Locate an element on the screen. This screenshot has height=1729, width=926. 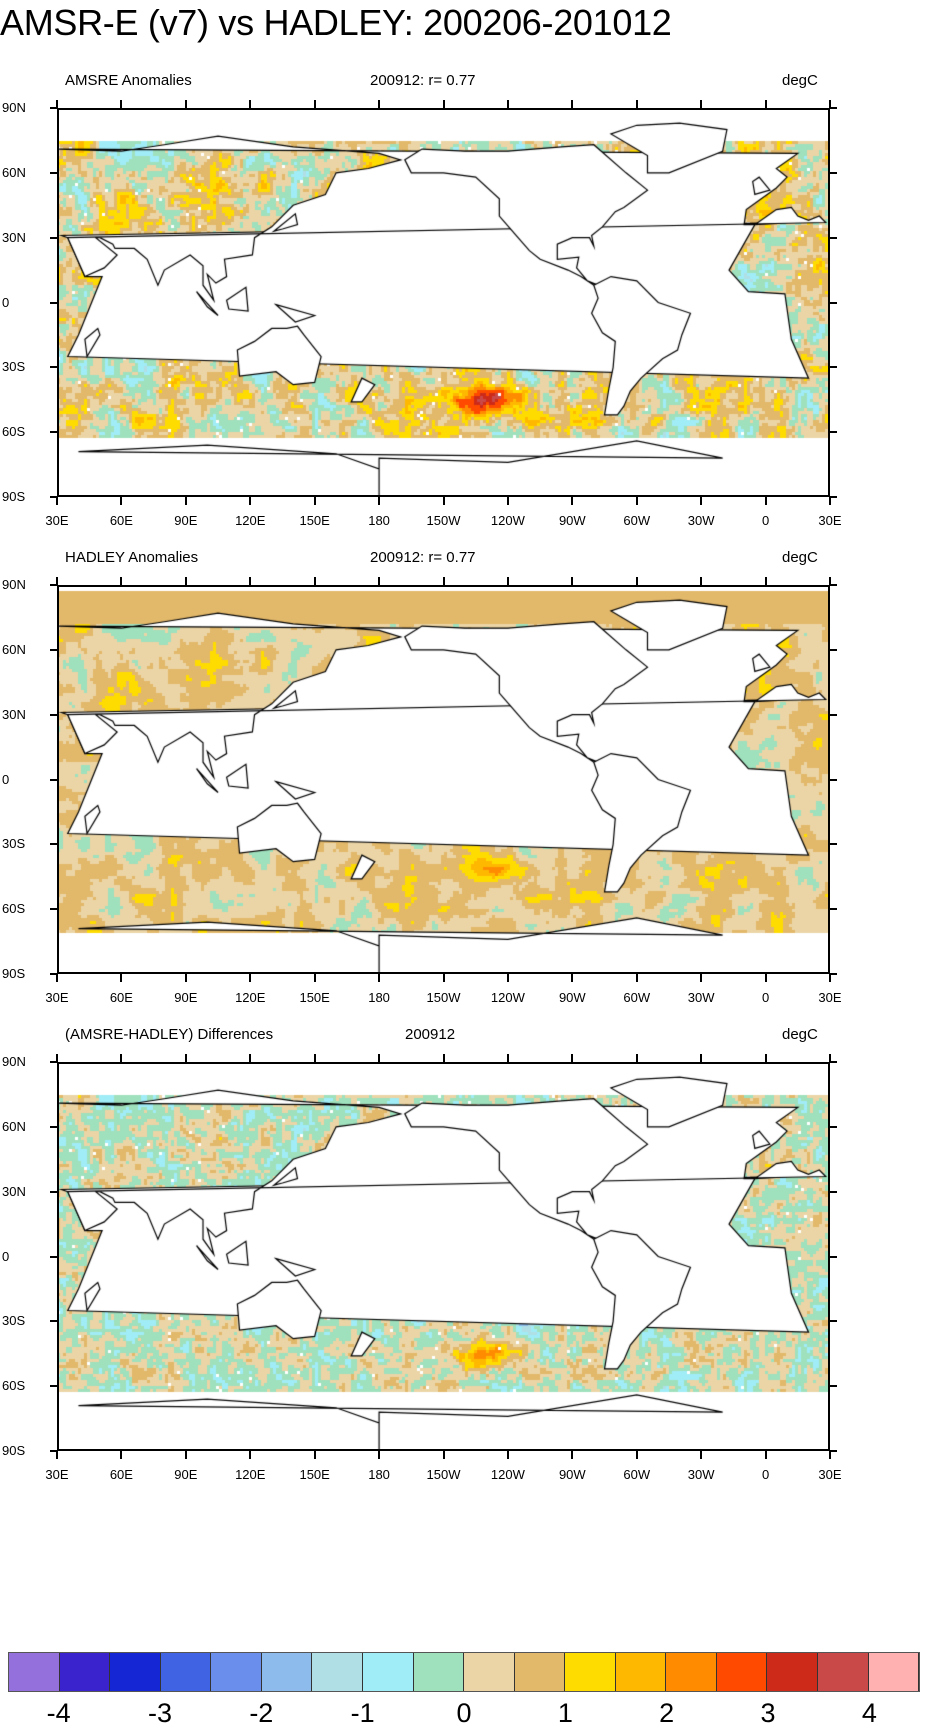
panel-title: (AMSRE-HADLEY) Differences is located at coordinates (169, 1034).